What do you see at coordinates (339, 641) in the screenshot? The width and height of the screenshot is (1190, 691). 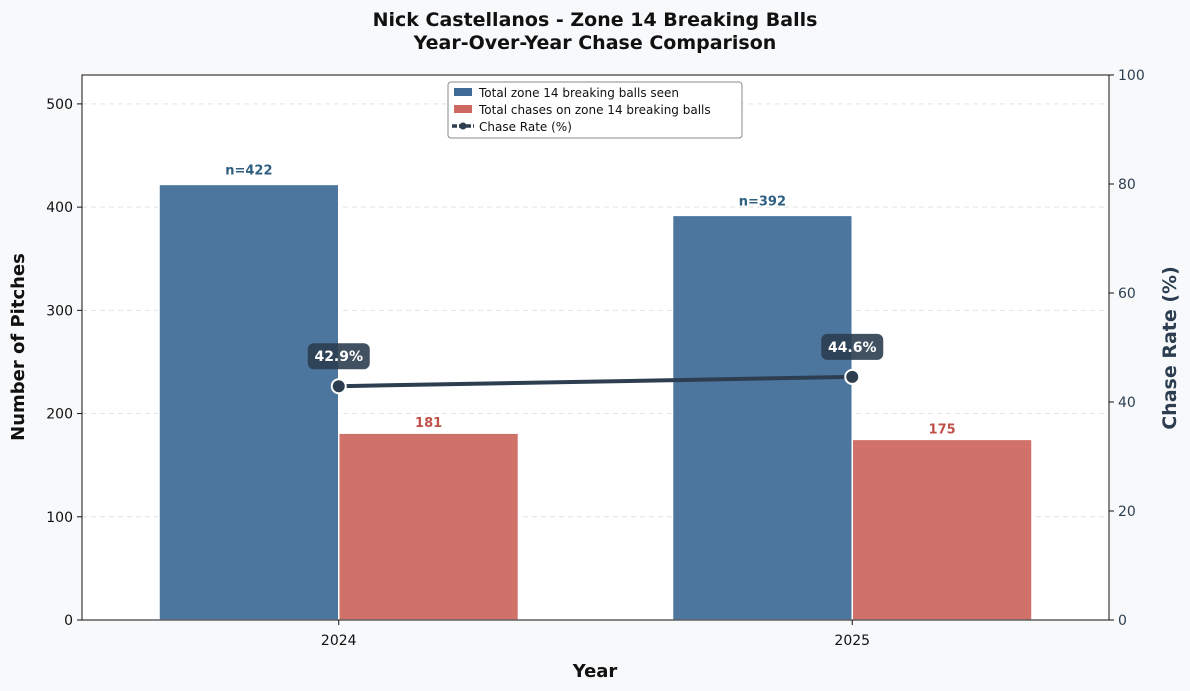 I see `x-tick-label: 2024` at bounding box center [339, 641].